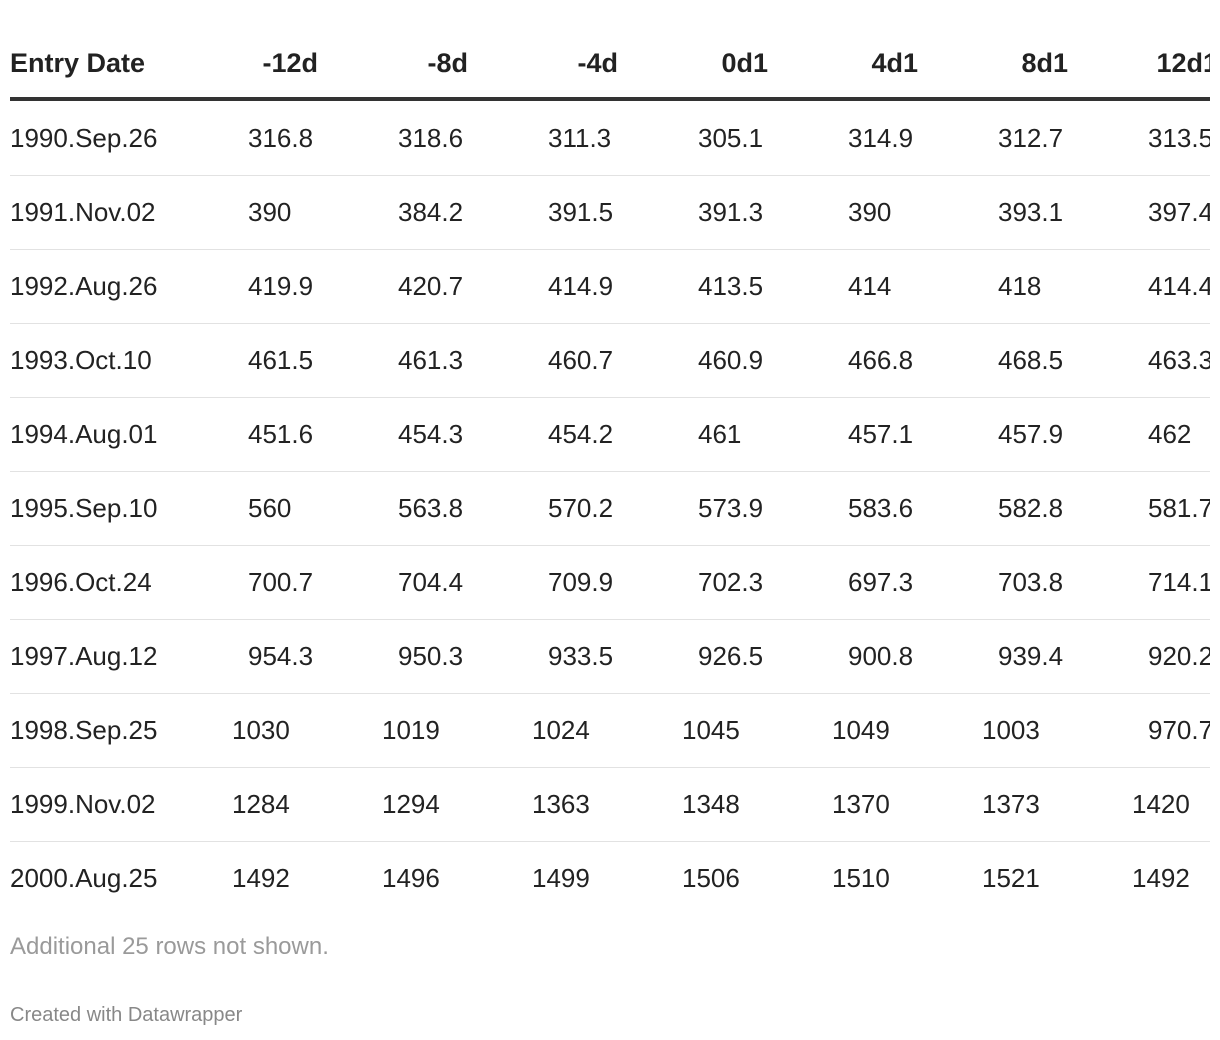 Image resolution: width=1220 pixels, height=1040 pixels. I want to click on column-header: 0d1, so click(744, 63).